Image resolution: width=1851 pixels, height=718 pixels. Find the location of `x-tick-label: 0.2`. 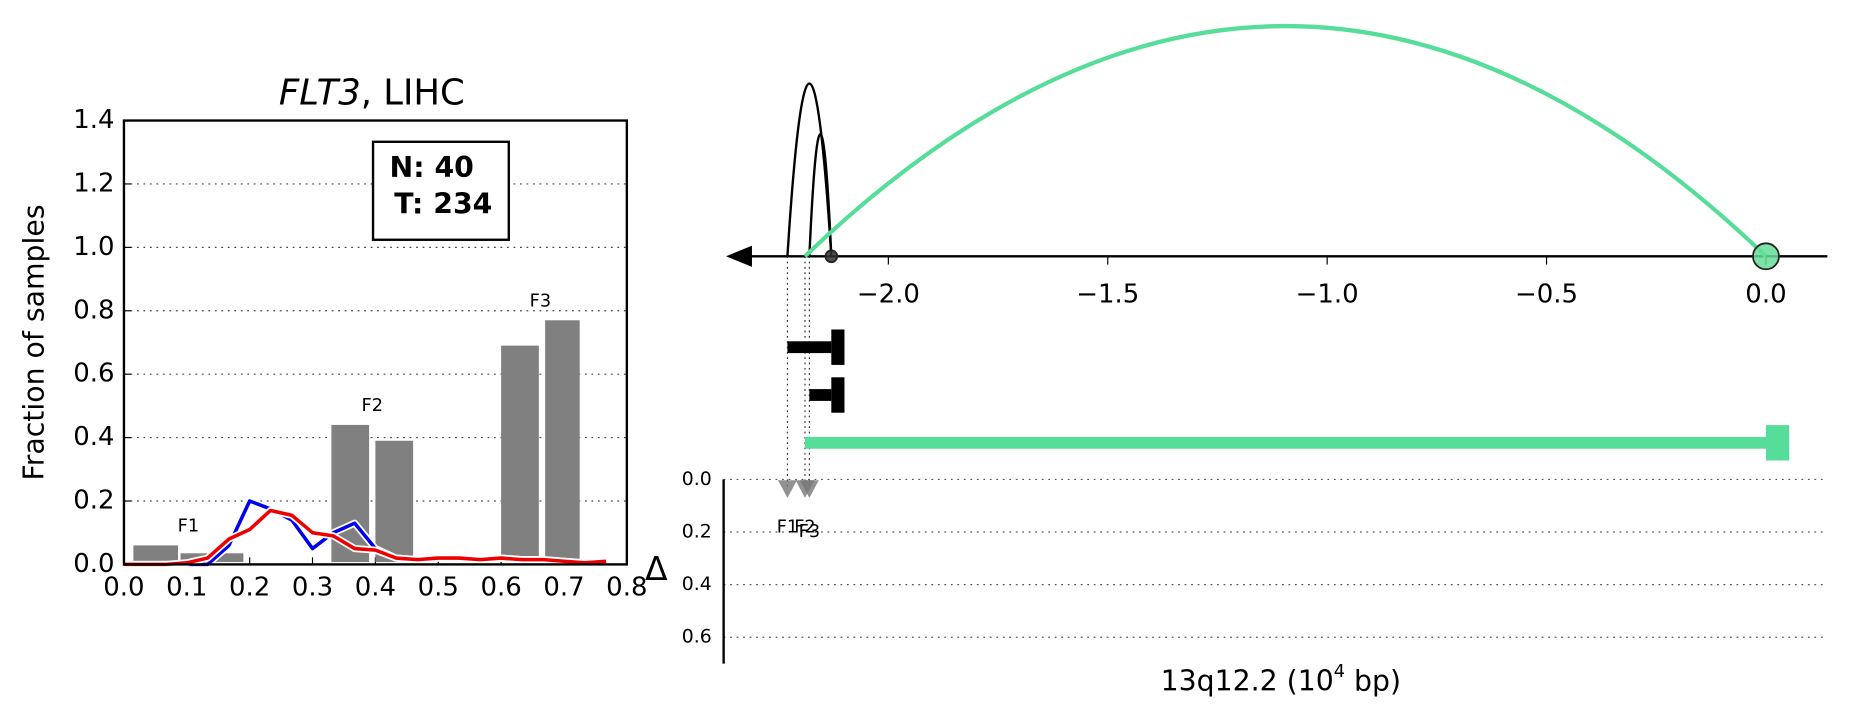

x-tick-label: 0.2 is located at coordinates (249, 588).